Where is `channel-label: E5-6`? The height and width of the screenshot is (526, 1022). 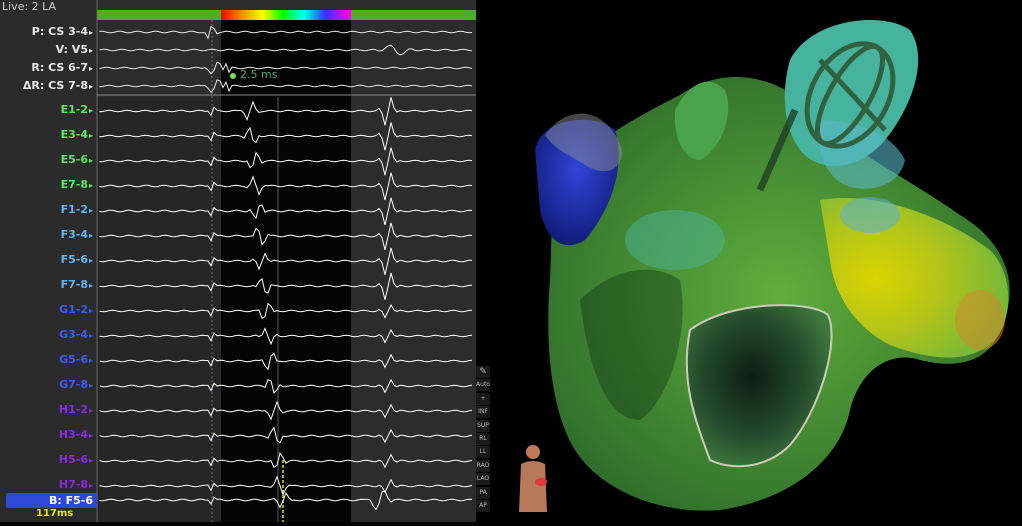
channel-label: E5-6 is located at coordinates (77, 159).